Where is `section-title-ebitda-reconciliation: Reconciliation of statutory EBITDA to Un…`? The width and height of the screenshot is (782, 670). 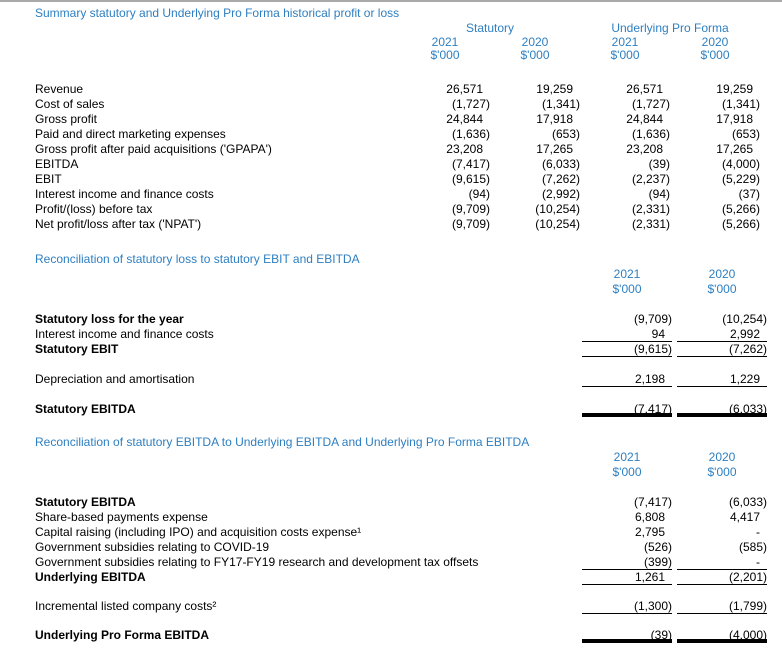
section-title-ebitda-reconciliation: Reconciliation of statutory EBITDA to Un… is located at coordinates (282, 442).